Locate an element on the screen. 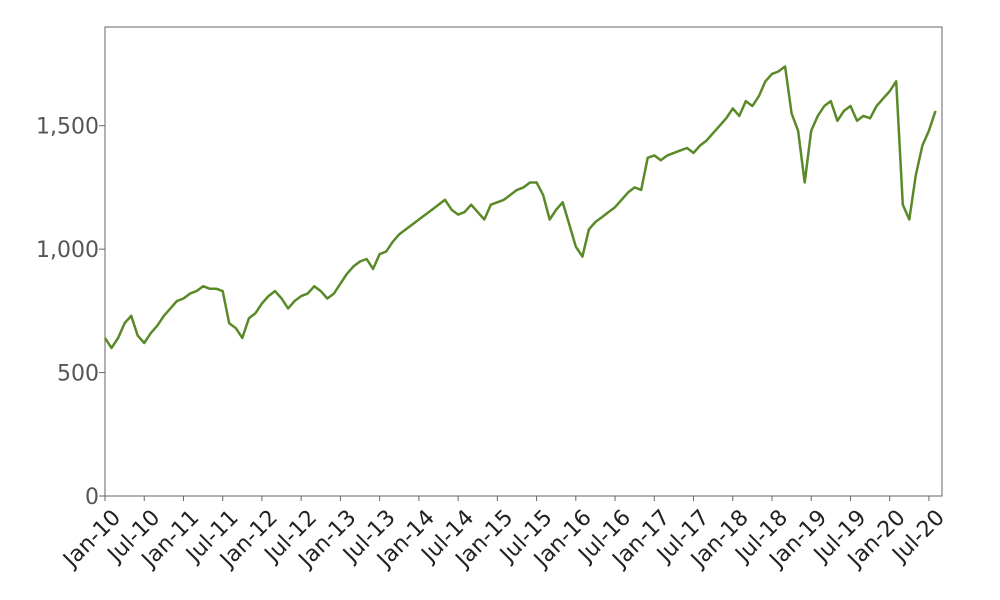 The image size is (1000, 600). y-tick-label: 500 is located at coordinates (78, 374).